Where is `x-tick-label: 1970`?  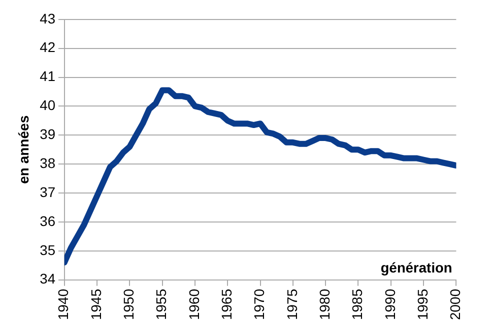
x-tick-label: 1970 is located at coordinates (259, 304).